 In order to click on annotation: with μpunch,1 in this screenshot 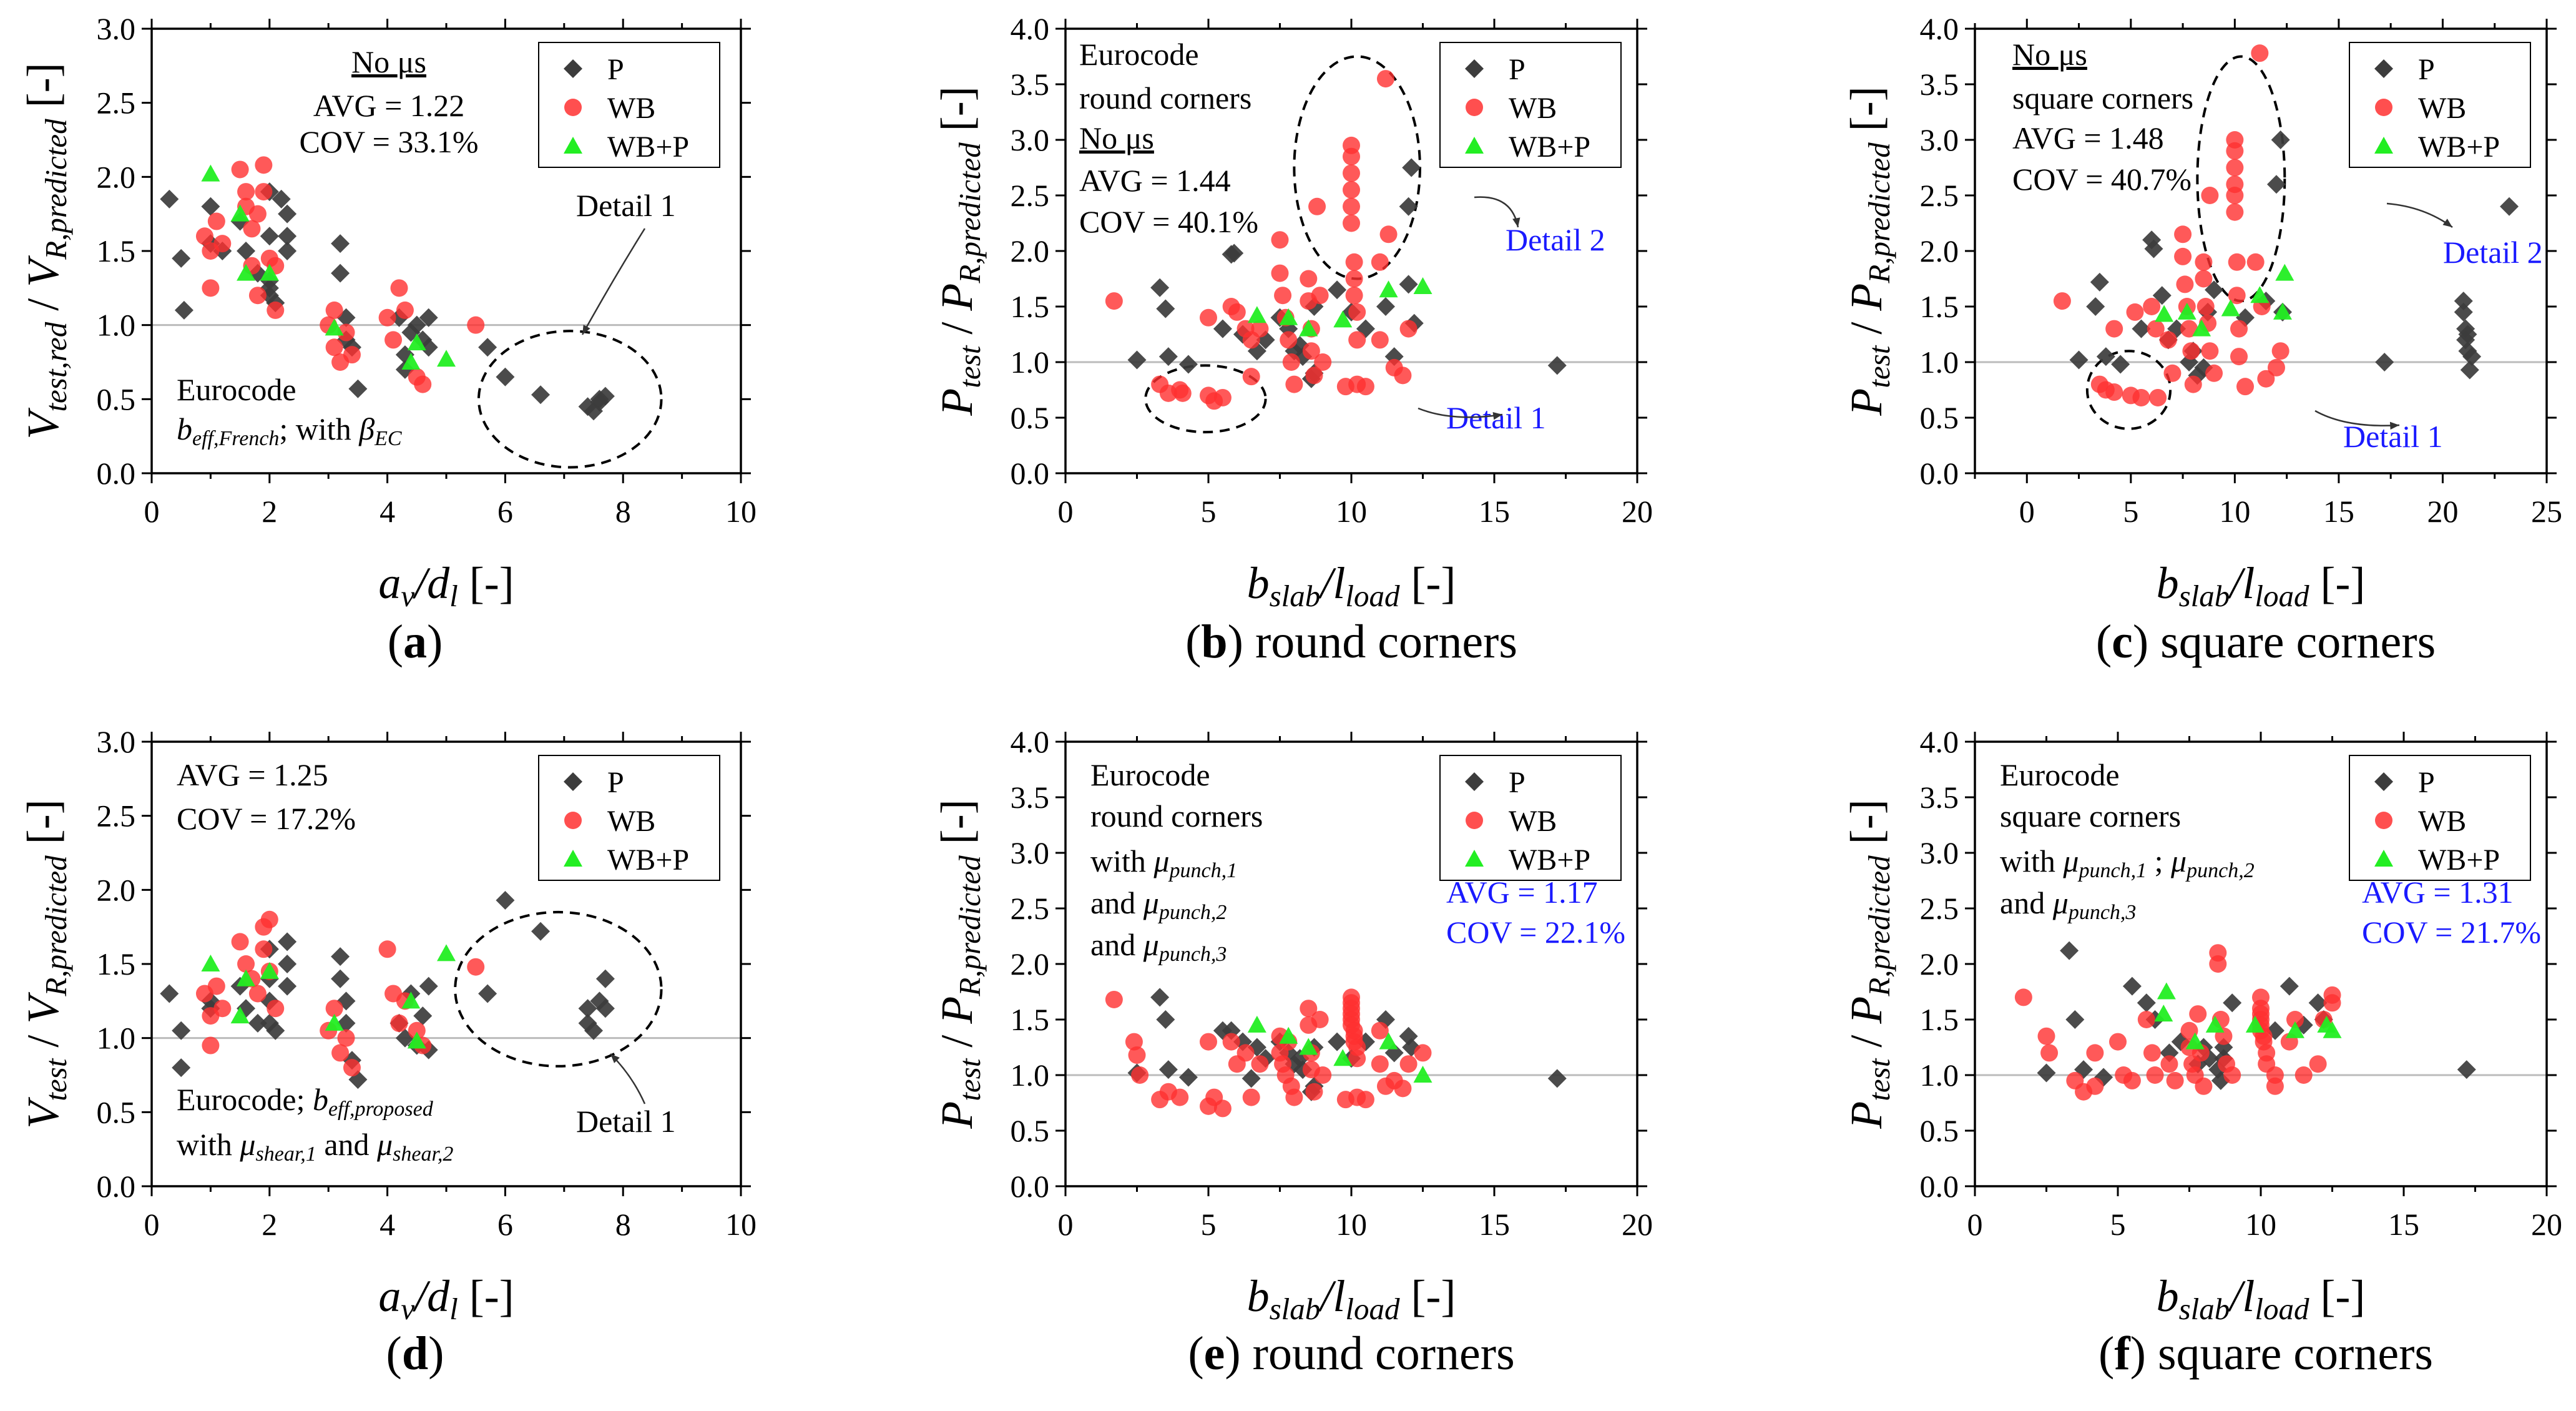, I will do `click(1163, 862)`.